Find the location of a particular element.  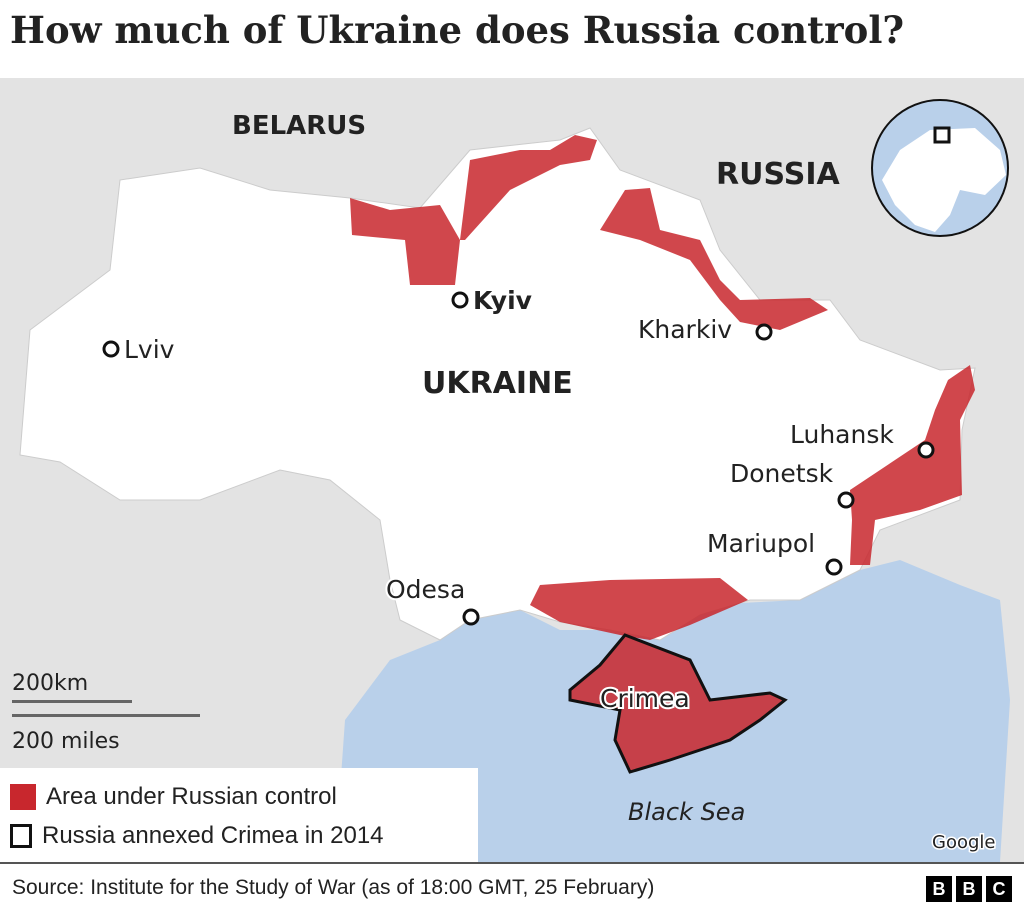

attribution: Google is located at coordinates (963, 842).